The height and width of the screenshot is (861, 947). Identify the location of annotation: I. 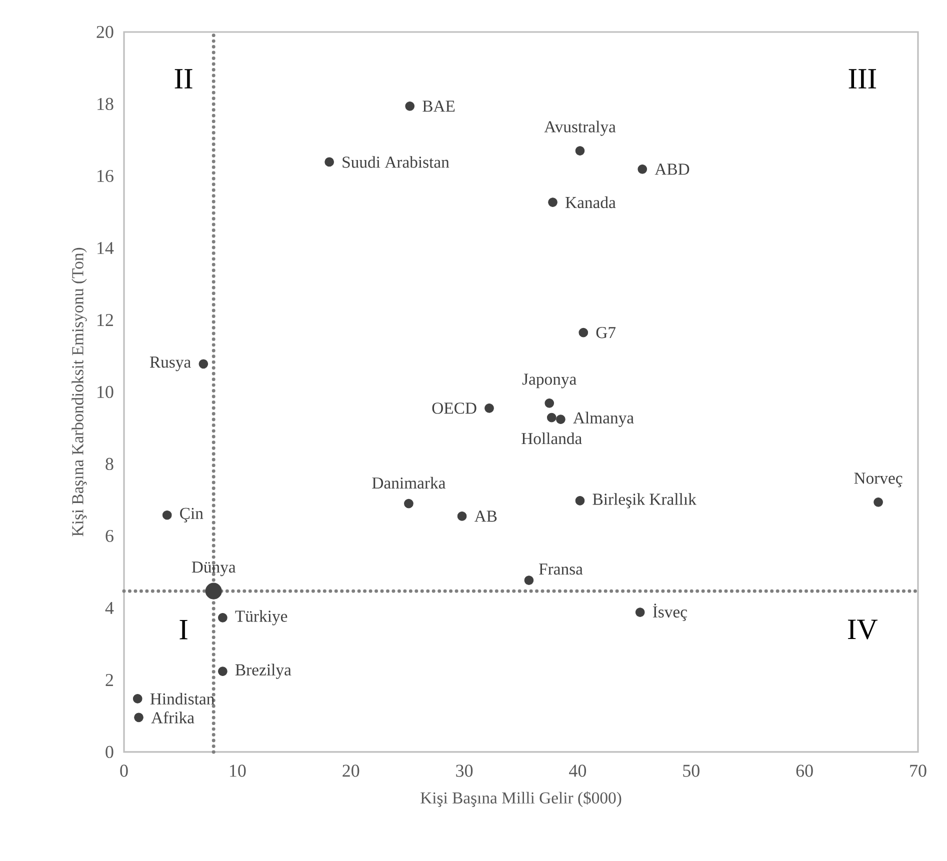
(184, 630).